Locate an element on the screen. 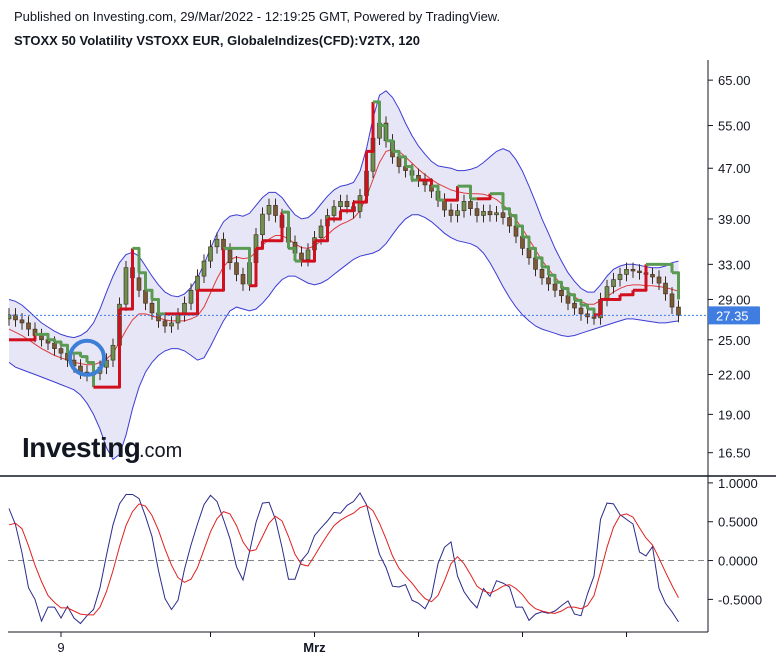 This screenshot has width=776, height=662. oscillator-axis: 1.0000 0.5000 0.0000 -0.5000 is located at coordinates (735, 541).